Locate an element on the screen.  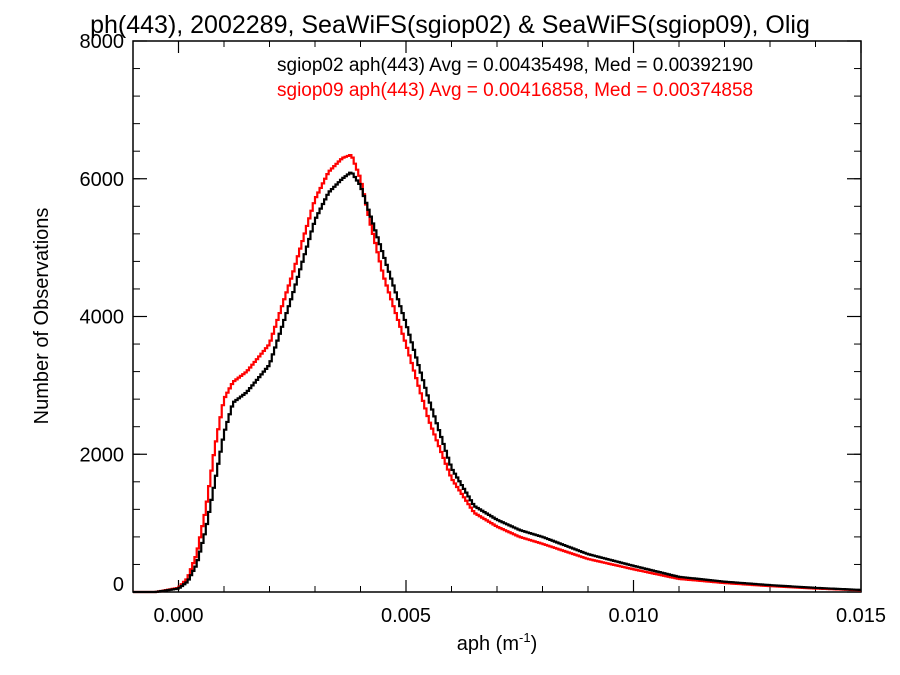
y-tick-label: 0 is located at coordinates (118, 585).